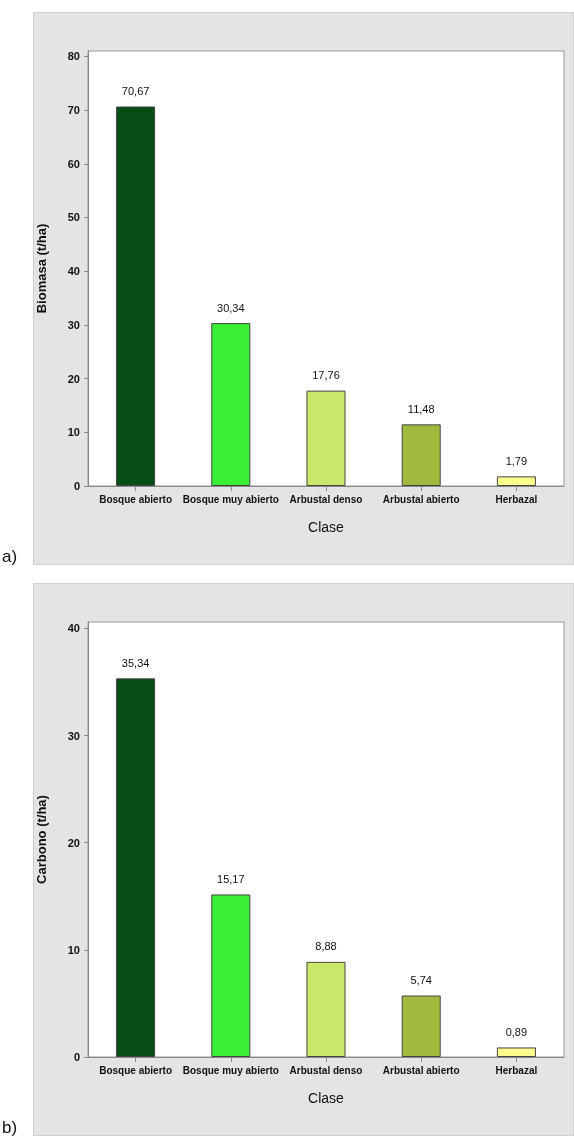 Image resolution: width=574 pixels, height=1138 pixels. Describe the element at coordinates (135, 662) in the screenshot. I see `data-label: 35,34` at that location.